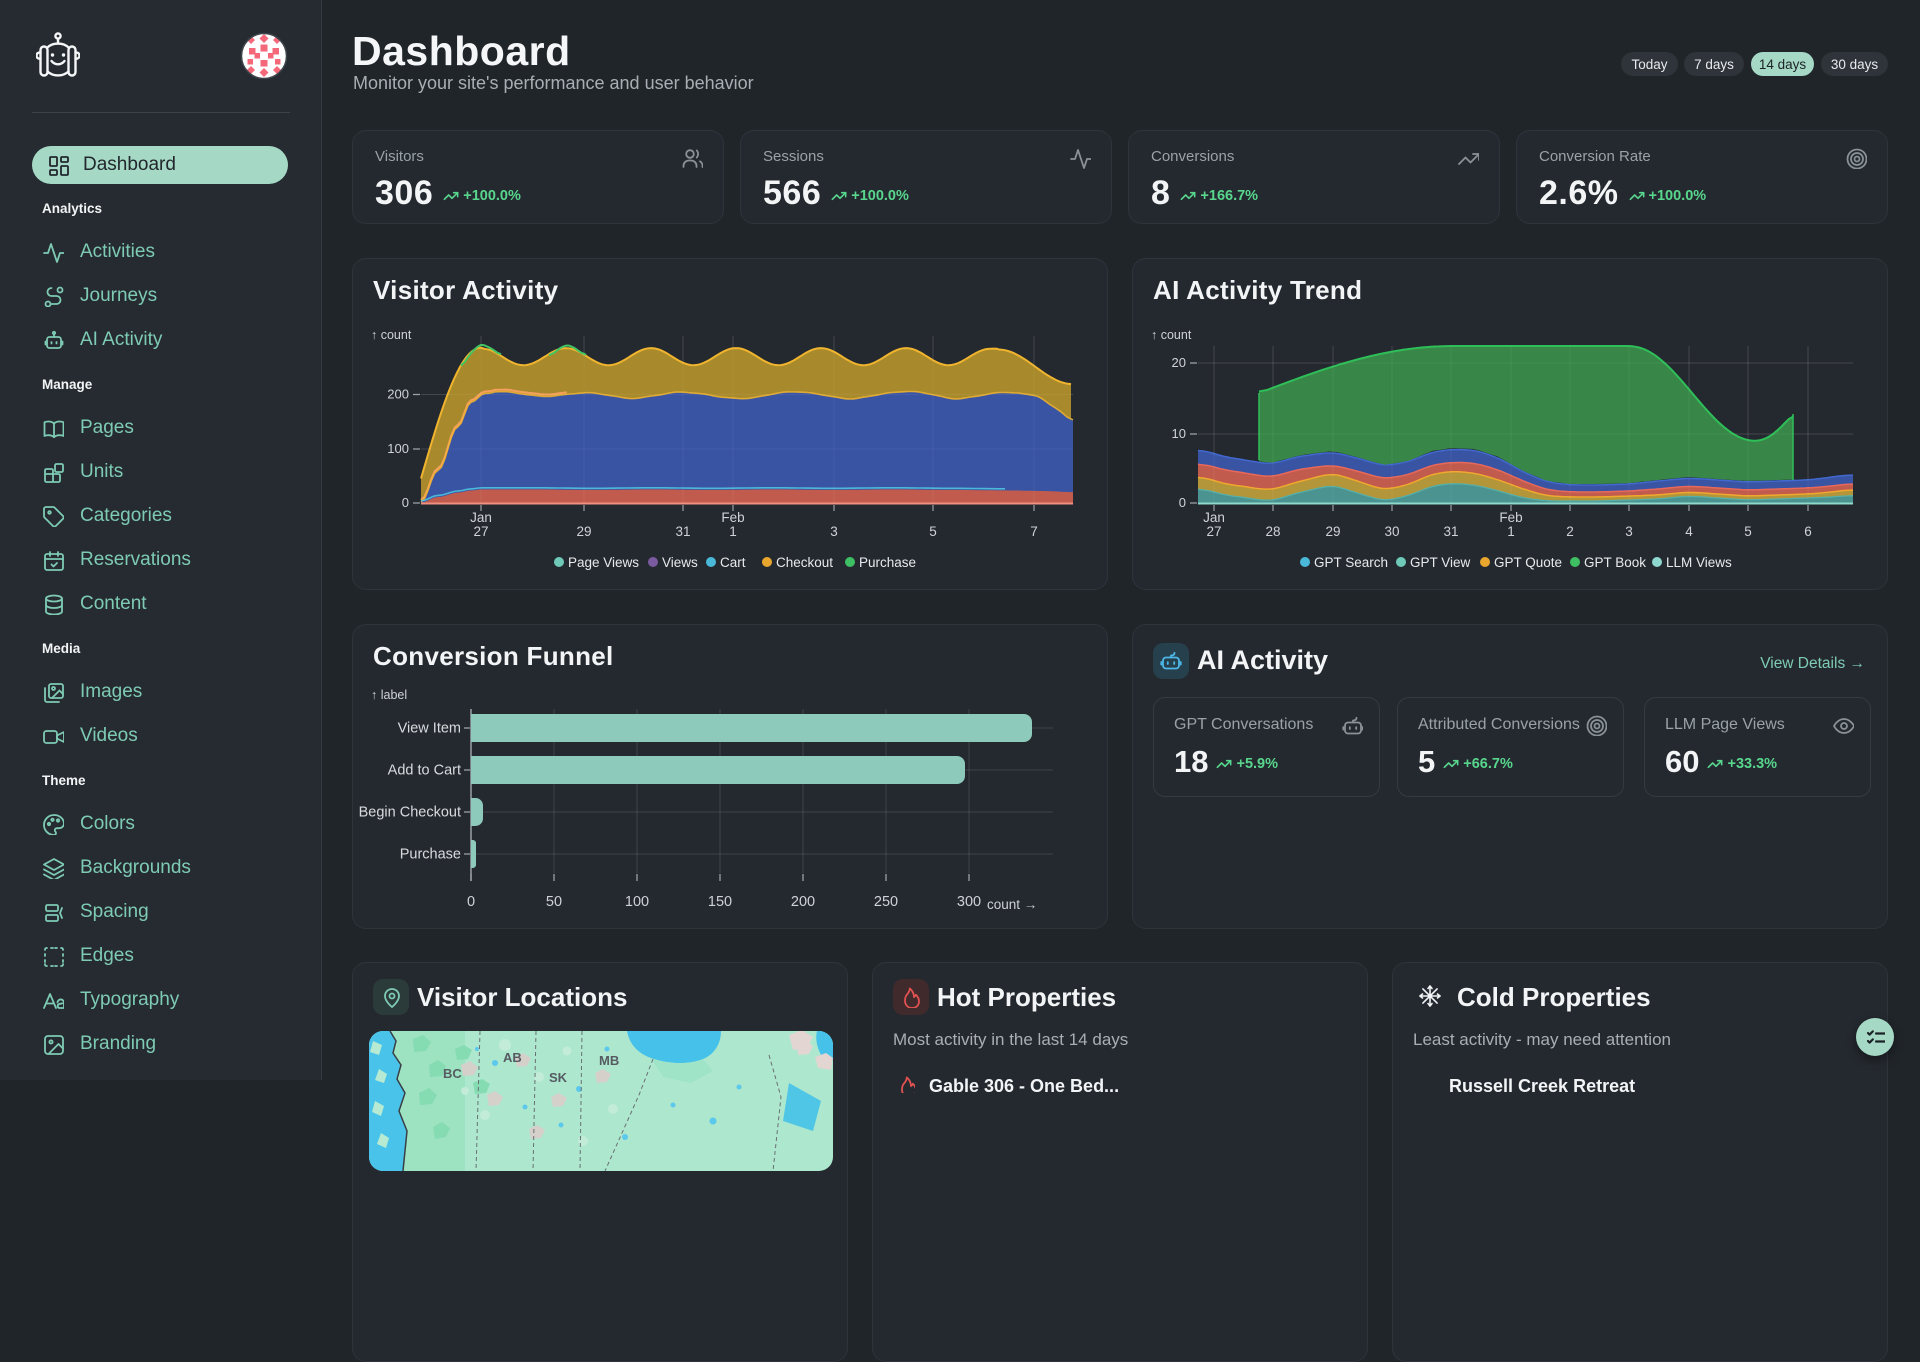 This screenshot has width=1920, height=1362. Describe the element at coordinates (1179, 433) in the screenshot. I see `svg-text: 10` at that location.